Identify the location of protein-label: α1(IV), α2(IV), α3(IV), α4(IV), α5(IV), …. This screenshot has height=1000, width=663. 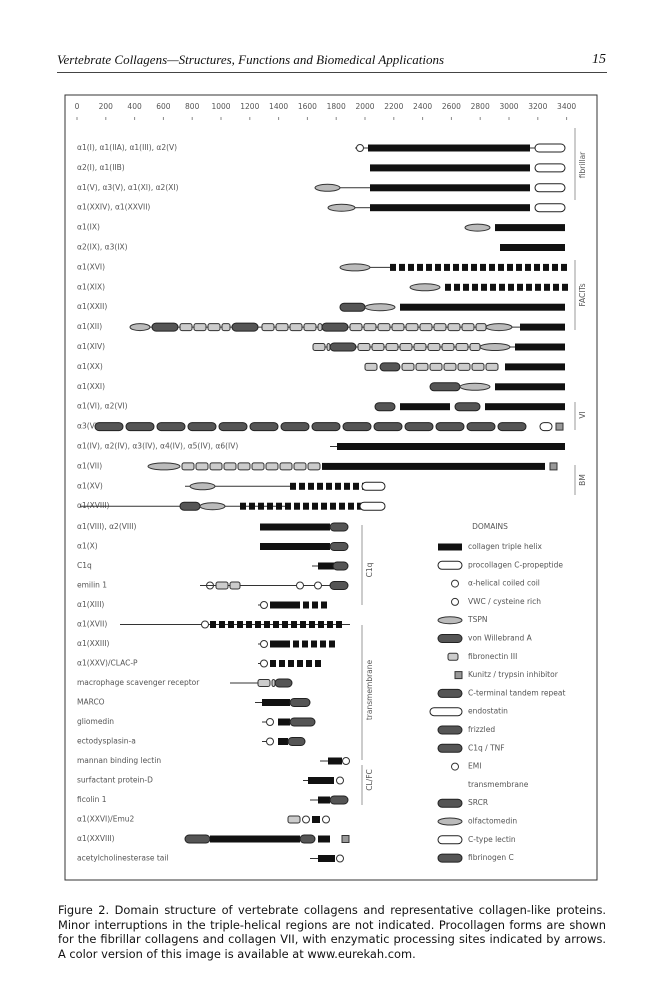
(157, 446).